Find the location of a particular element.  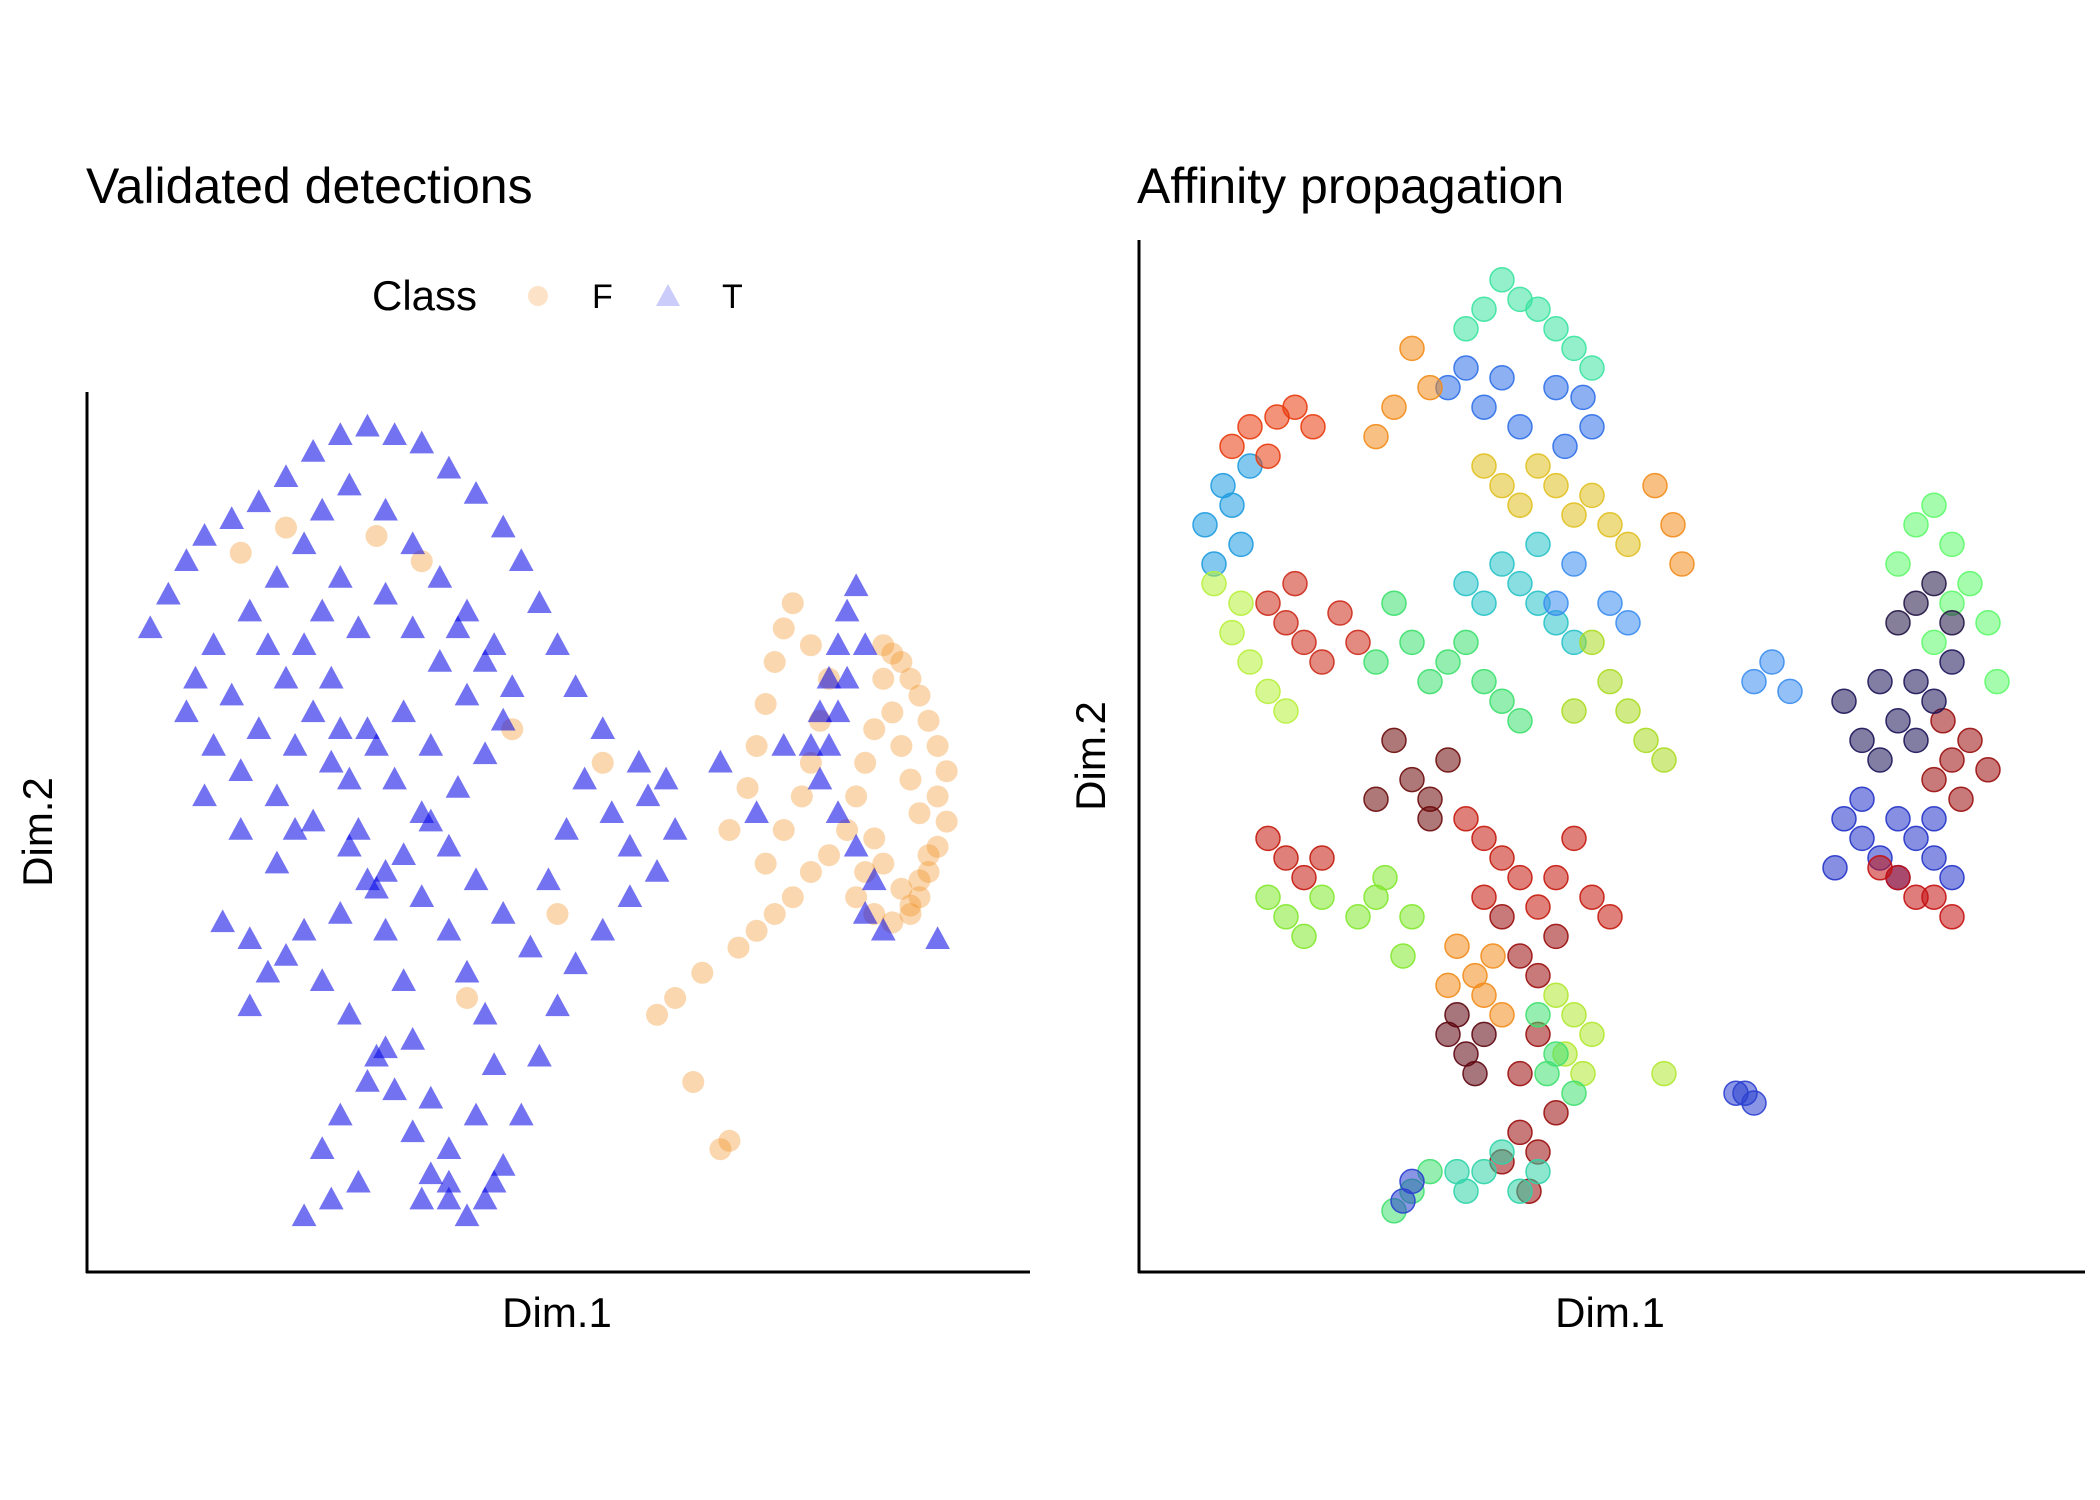

legend-label-T: T is located at coordinates (732, 297).